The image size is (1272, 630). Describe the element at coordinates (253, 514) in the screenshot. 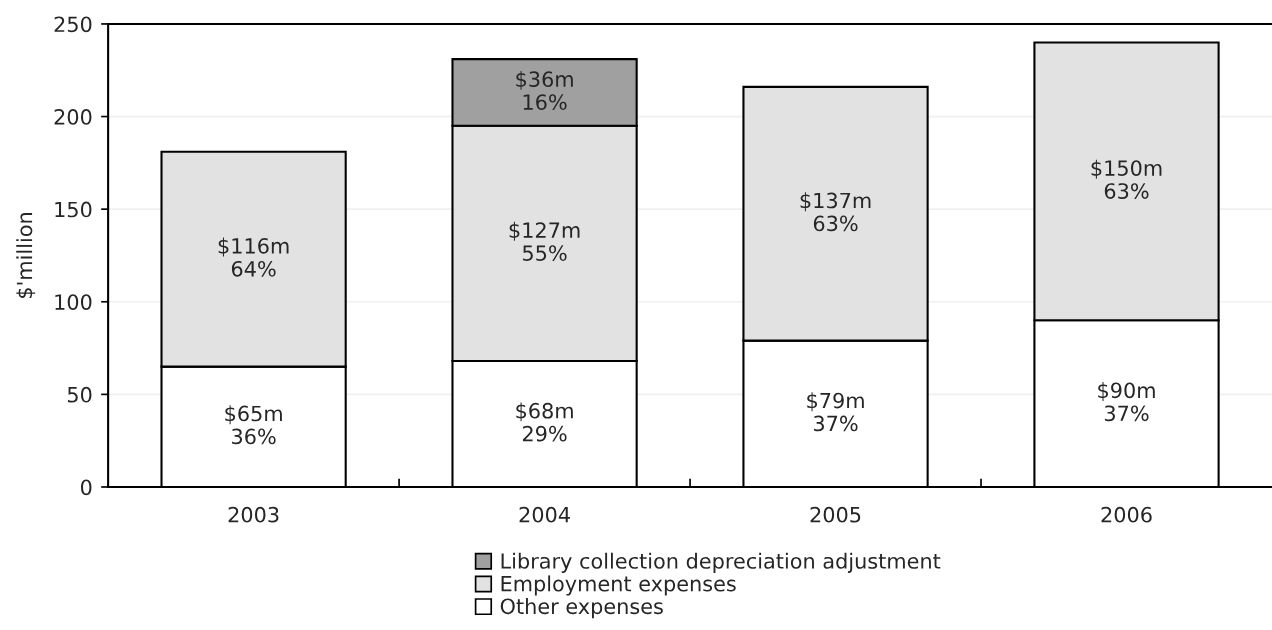

I see `x-tick-label: 2003` at that location.